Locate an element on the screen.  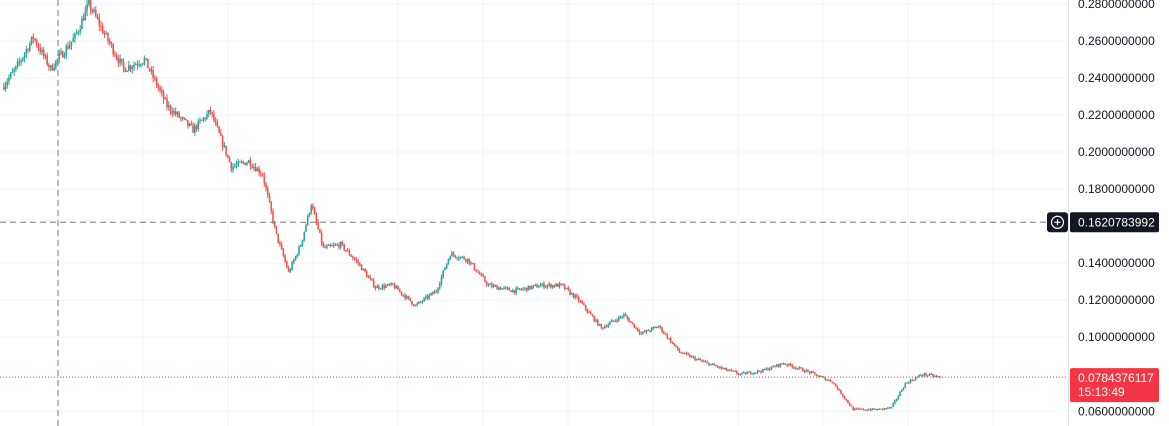
y-tick-label: 0.1000000000 is located at coordinates (1116, 337).